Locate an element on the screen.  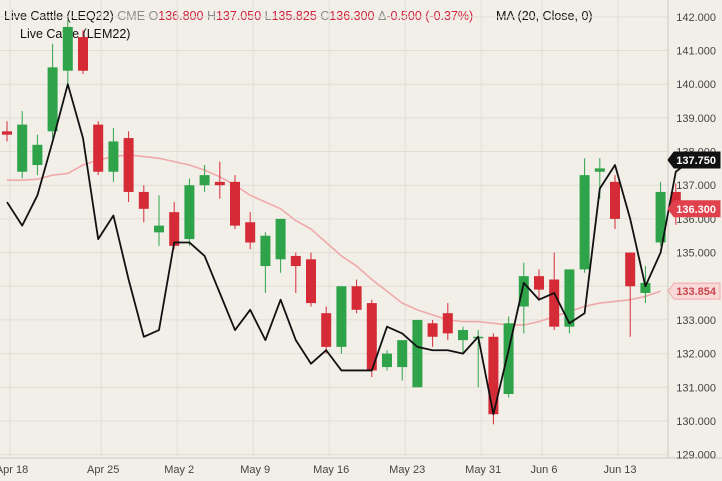
symbol-label: Live Cattle (LEQ22) is located at coordinates (59, 16).